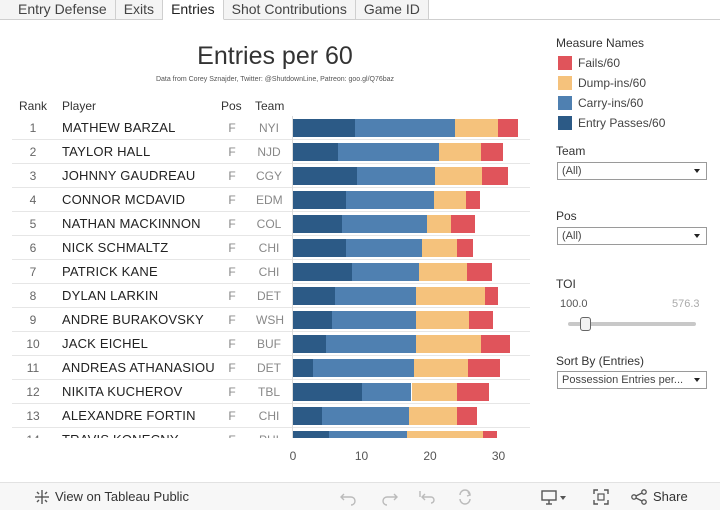 The height and width of the screenshot is (510, 720). I want to click on tableau-logo-icon, so click(42, 497).